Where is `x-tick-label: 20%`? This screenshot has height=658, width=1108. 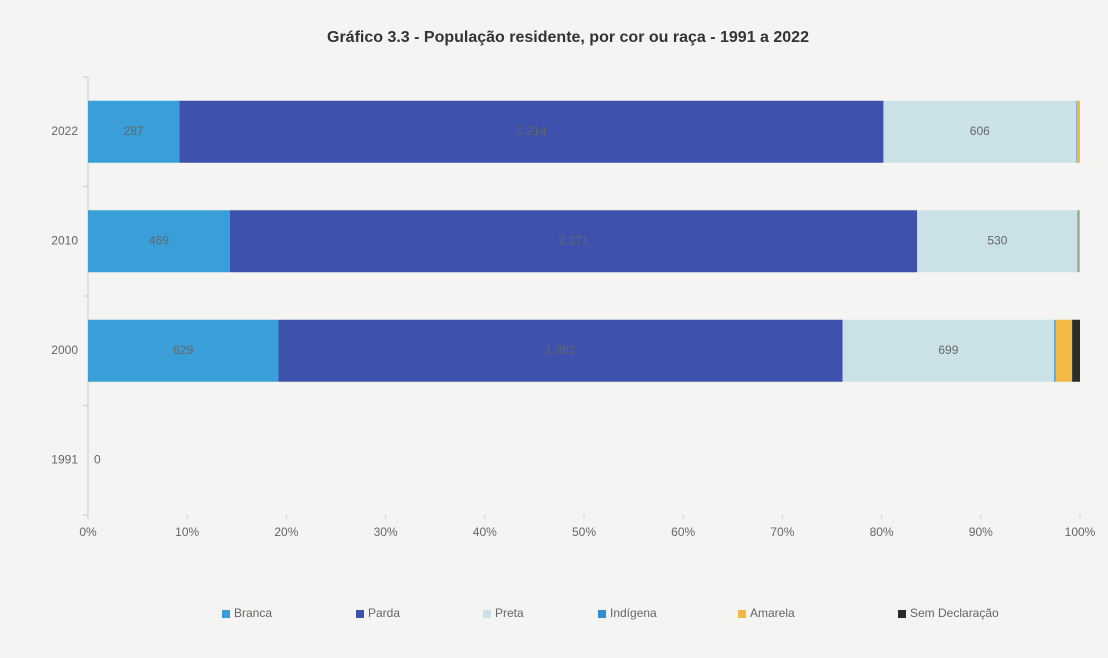 x-tick-label: 20% is located at coordinates (286, 532).